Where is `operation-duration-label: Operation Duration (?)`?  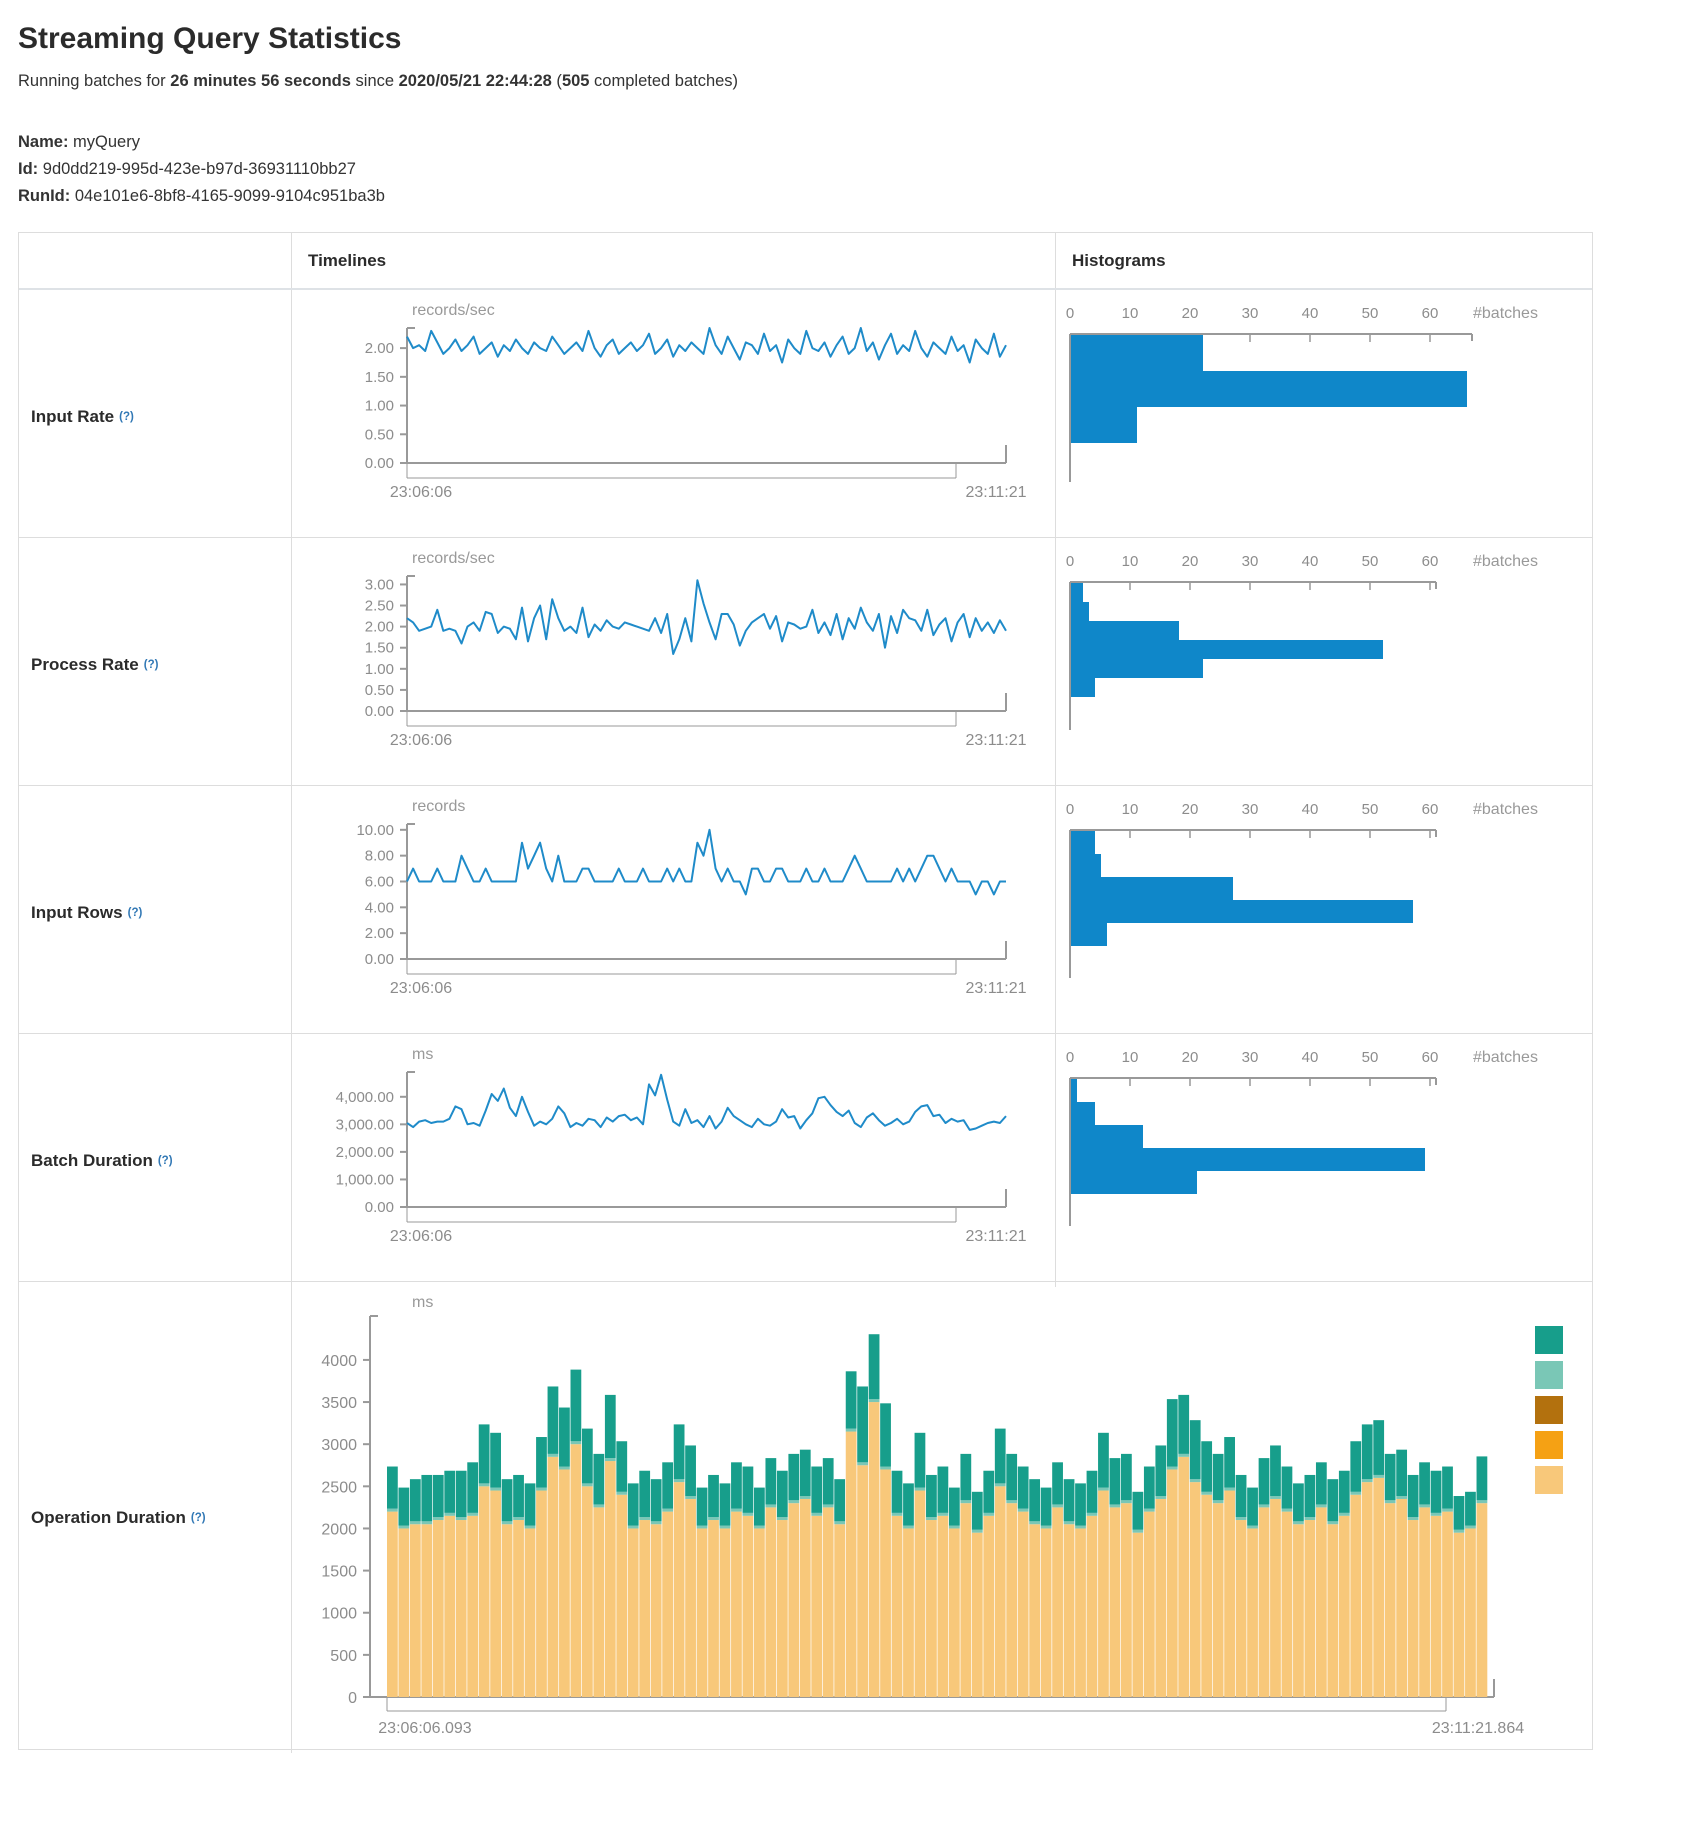 operation-duration-label: Operation Duration (?) is located at coordinates (155, 1517).